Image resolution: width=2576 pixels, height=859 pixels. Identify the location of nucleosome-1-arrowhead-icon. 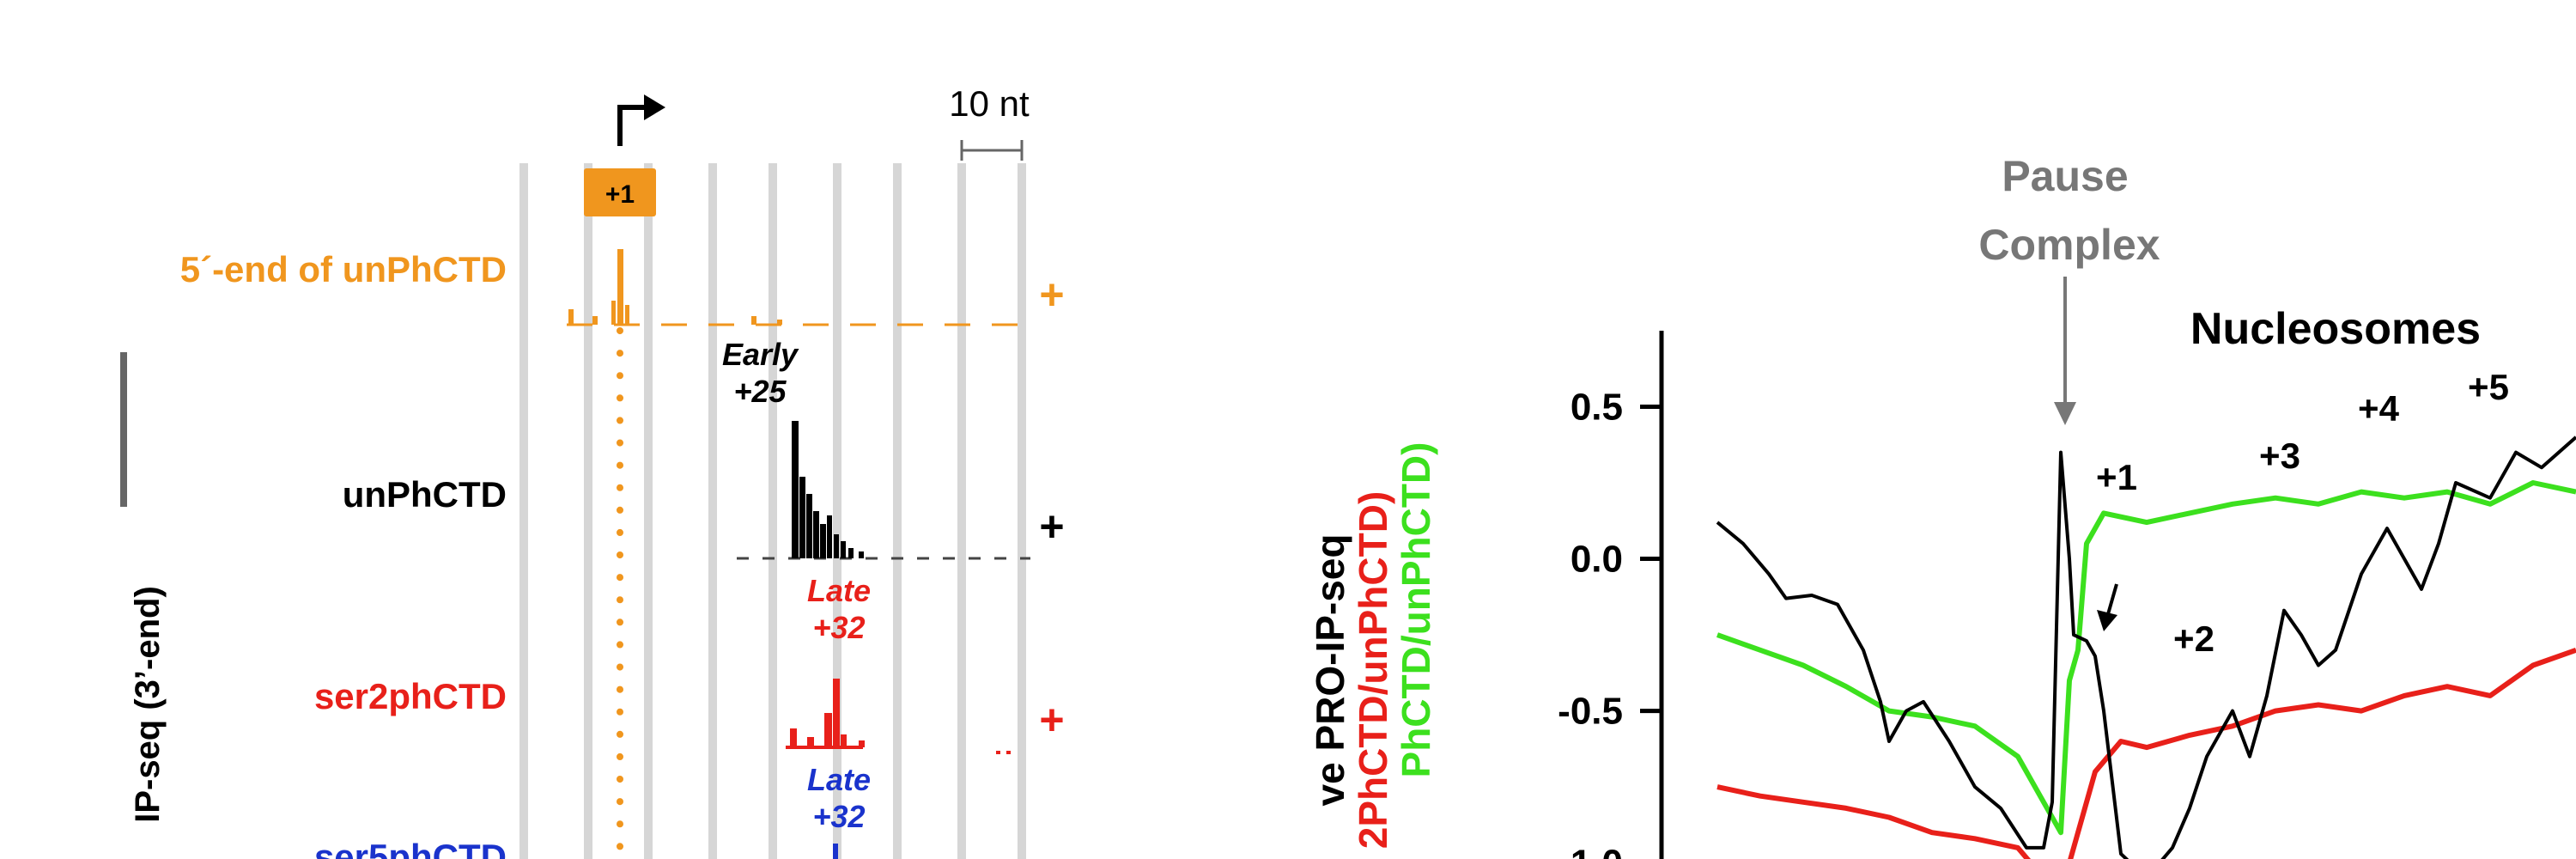
(2107, 620).